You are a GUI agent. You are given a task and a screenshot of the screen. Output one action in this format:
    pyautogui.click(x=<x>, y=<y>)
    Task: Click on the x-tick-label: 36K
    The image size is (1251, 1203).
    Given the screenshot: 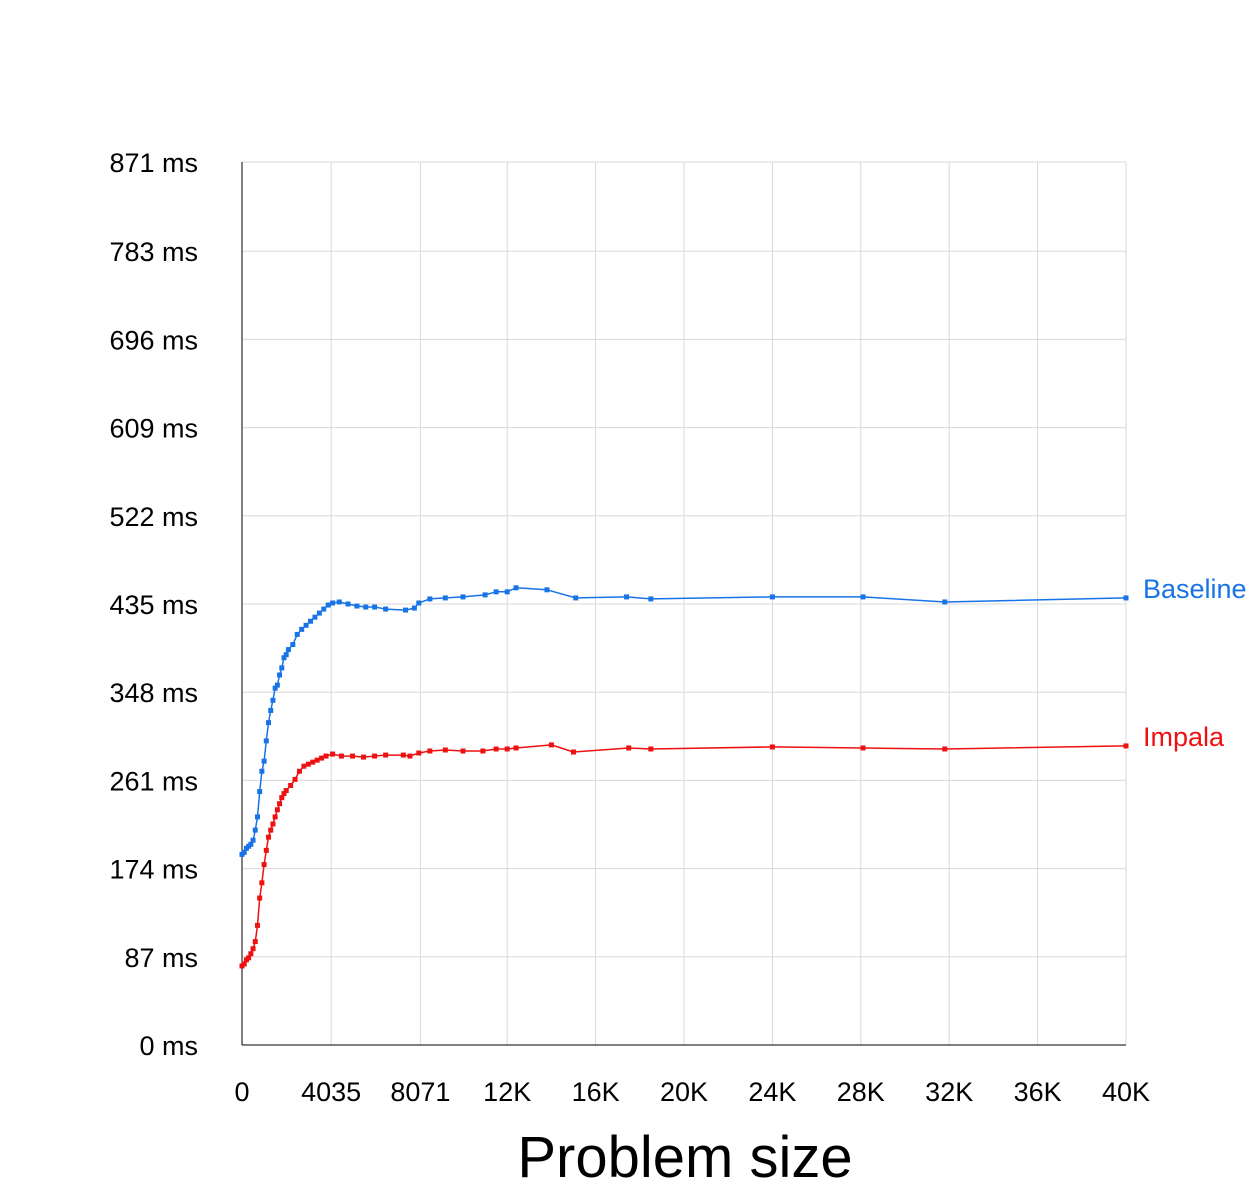 What is the action you would take?
    pyautogui.click(x=1038, y=1092)
    